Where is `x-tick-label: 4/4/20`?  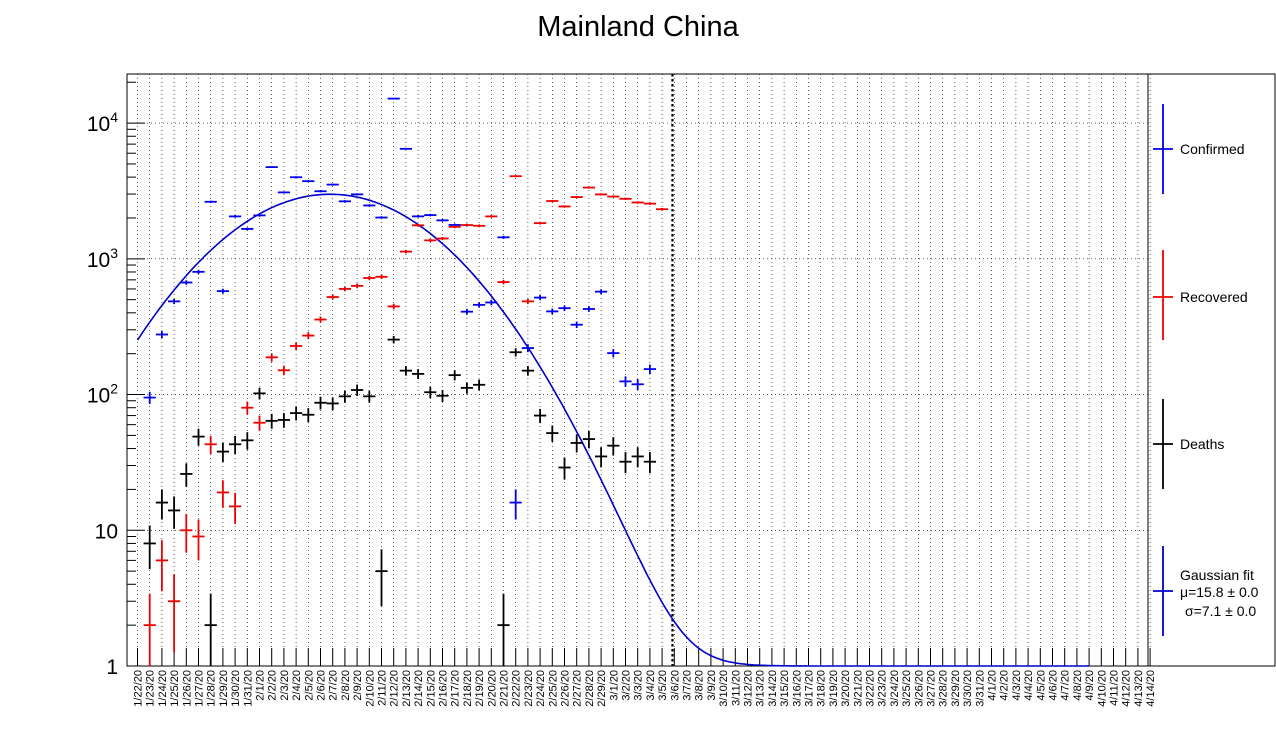 x-tick-label: 4/4/20 is located at coordinates (1029, 685).